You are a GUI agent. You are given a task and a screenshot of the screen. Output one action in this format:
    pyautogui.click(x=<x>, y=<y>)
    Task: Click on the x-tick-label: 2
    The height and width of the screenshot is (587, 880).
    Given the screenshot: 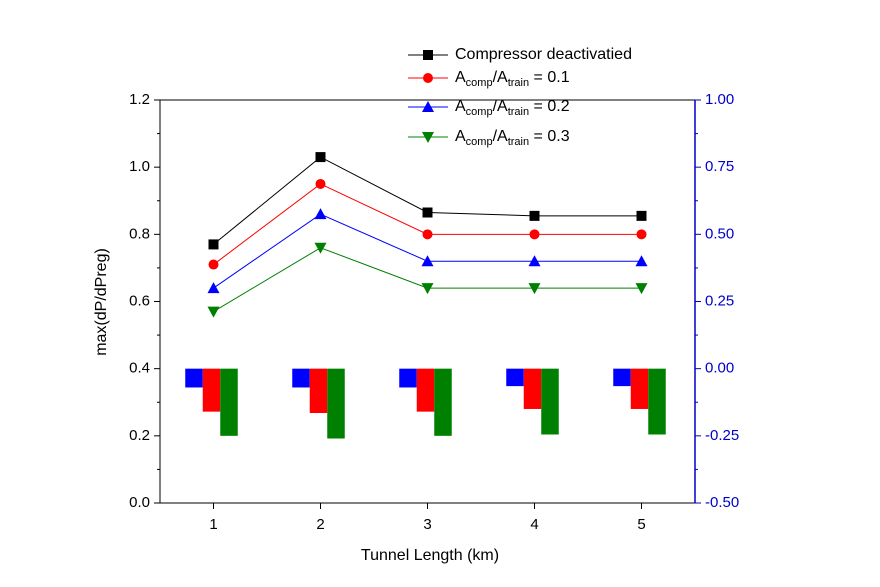 What is the action you would take?
    pyautogui.click(x=320, y=524)
    